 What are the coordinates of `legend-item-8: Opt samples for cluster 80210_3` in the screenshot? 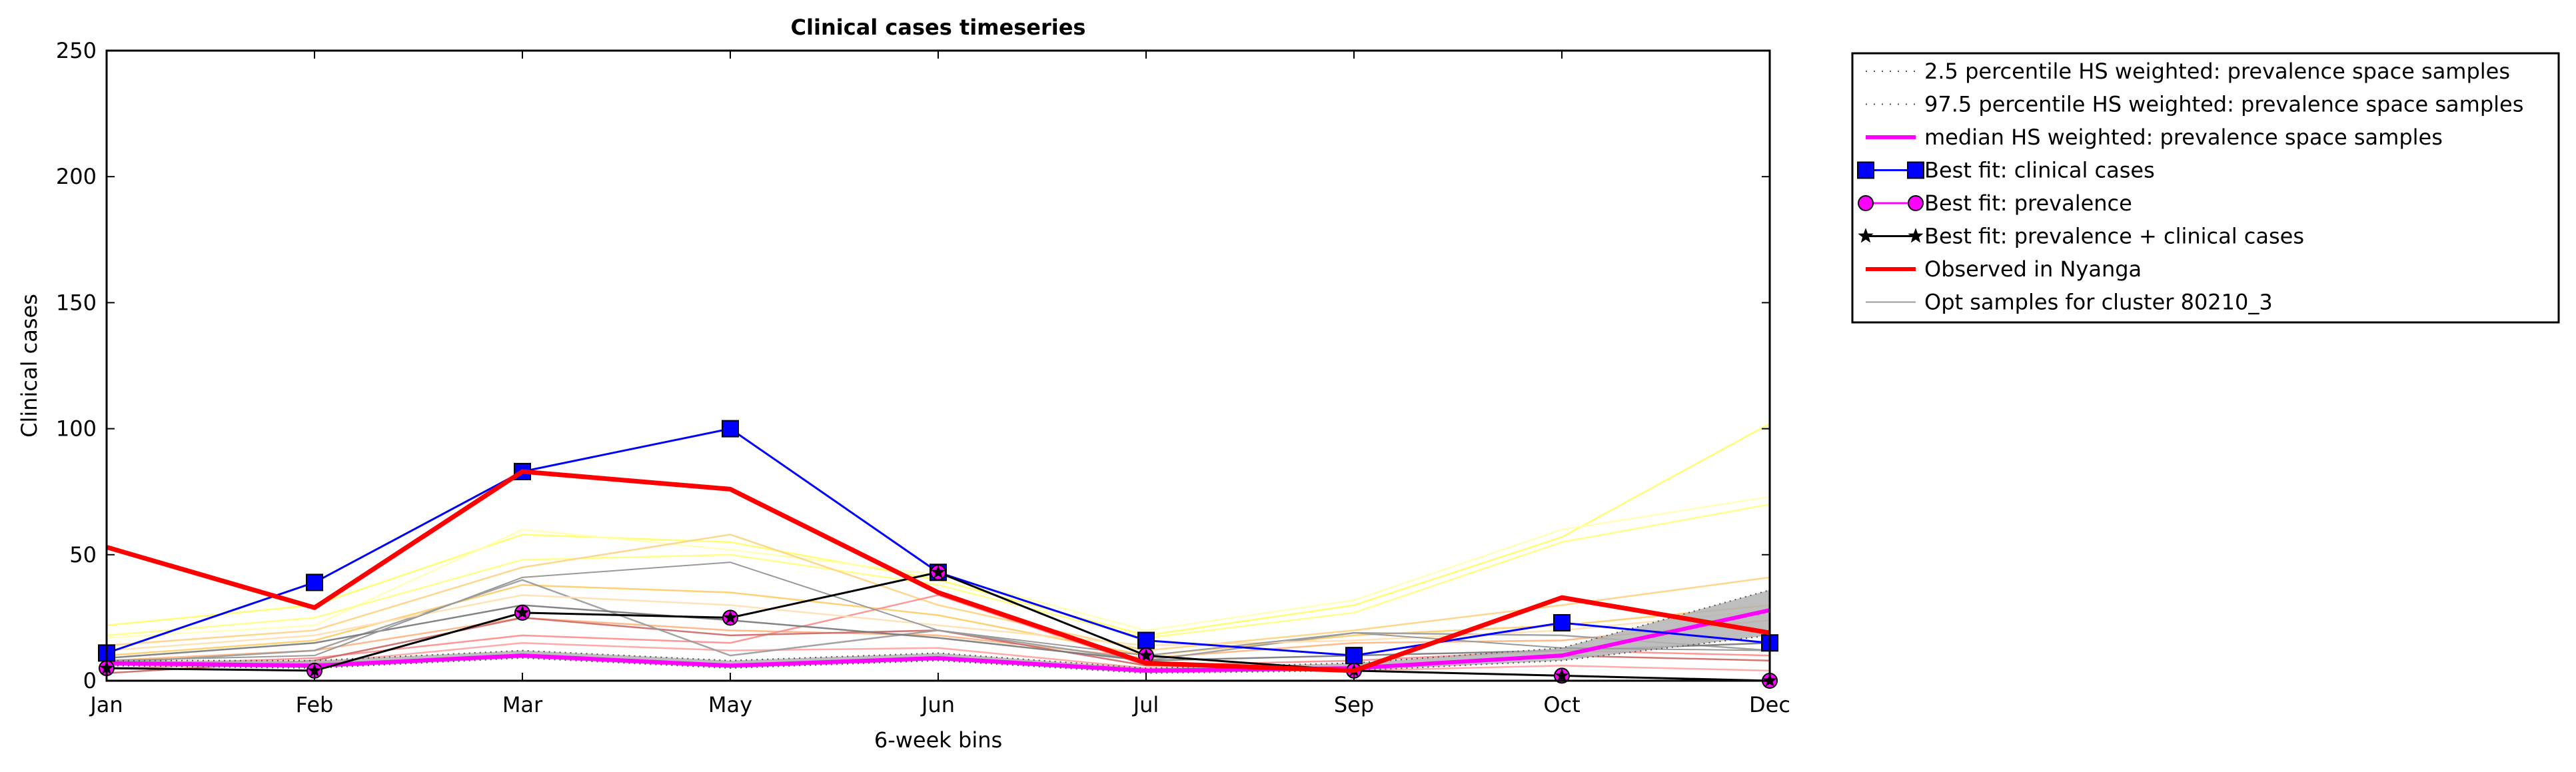 It's located at (2069, 302).